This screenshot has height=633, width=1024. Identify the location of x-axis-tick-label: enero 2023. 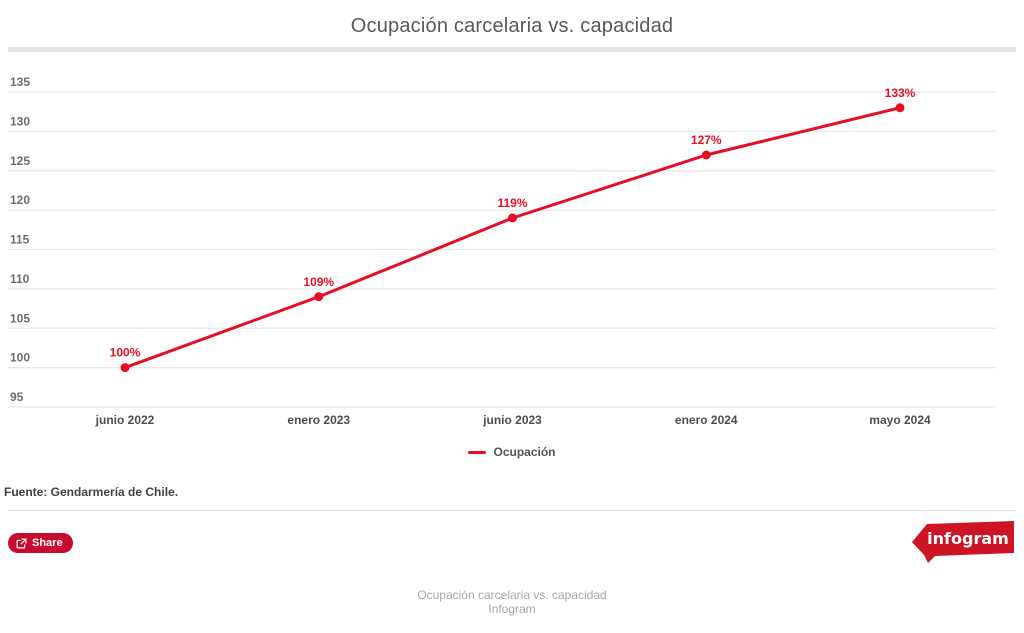
(318, 420).